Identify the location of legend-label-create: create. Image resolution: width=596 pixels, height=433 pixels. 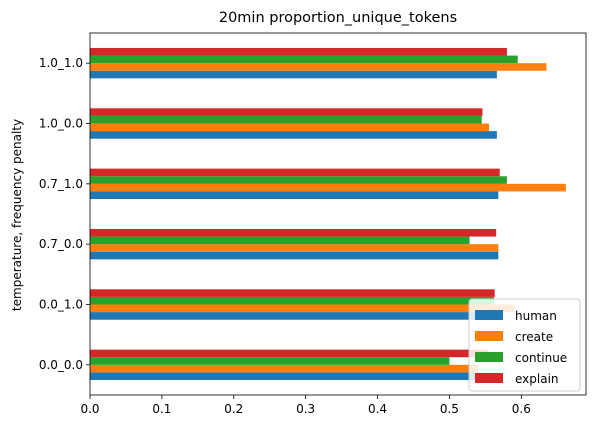
(534, 337).